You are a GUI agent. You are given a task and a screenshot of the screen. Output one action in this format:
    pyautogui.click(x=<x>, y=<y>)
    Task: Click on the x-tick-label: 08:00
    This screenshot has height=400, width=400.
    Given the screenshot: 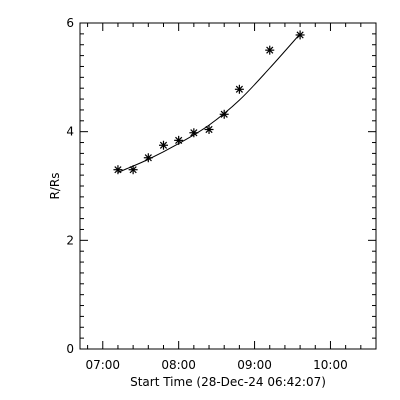 What is the action you would take?
    pyautogui.click(x=178, y=365)
    